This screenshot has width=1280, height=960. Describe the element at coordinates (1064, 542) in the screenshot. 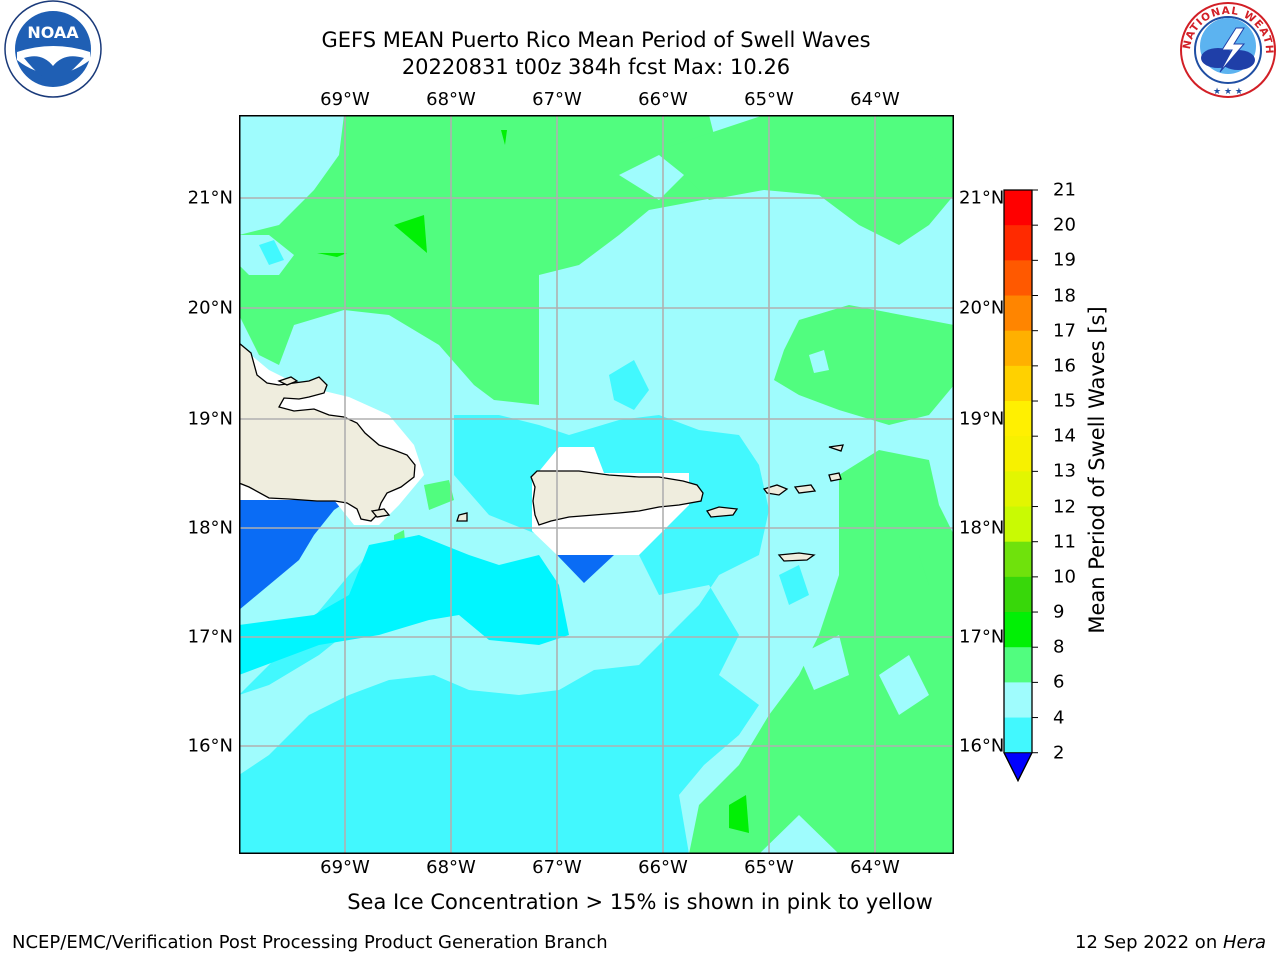

I see `colorbar-tick-label: 11` at that location.